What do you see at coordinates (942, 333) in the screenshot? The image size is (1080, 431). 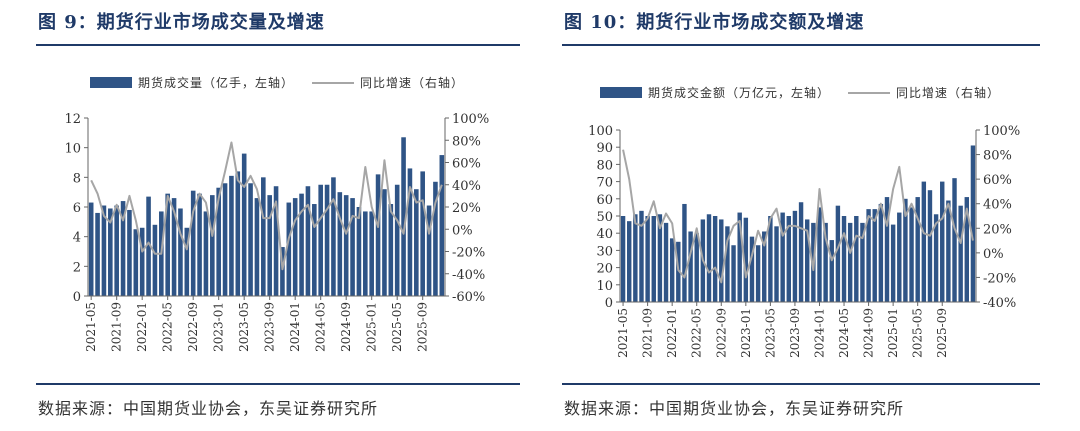 I see `x-tick-label: 2025-09` at bounding box center [942, 333].